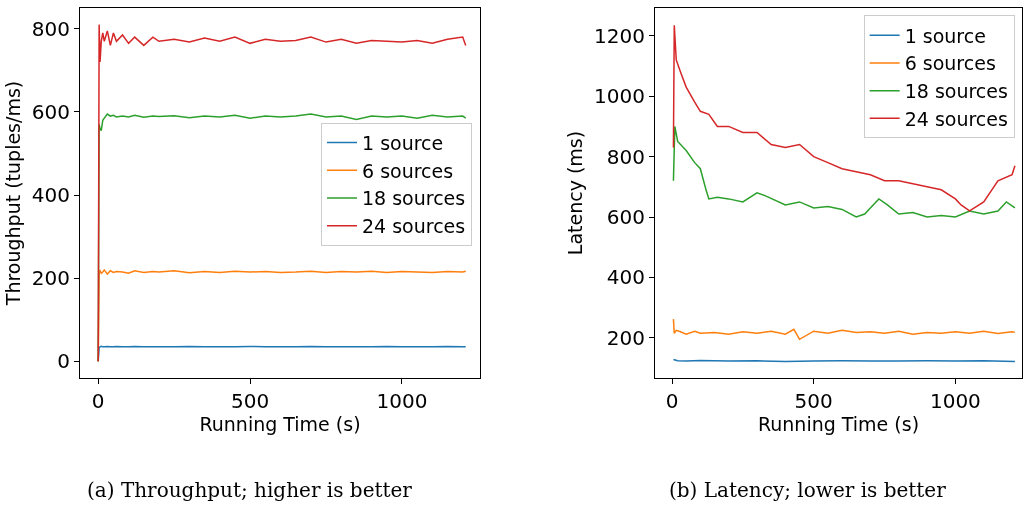 This screenshot has width=1027, height=510. What do you see at coordinates (63, 361) in the screenshot?
I see `y-tick-label: 0` at bounding box center [63, 361].